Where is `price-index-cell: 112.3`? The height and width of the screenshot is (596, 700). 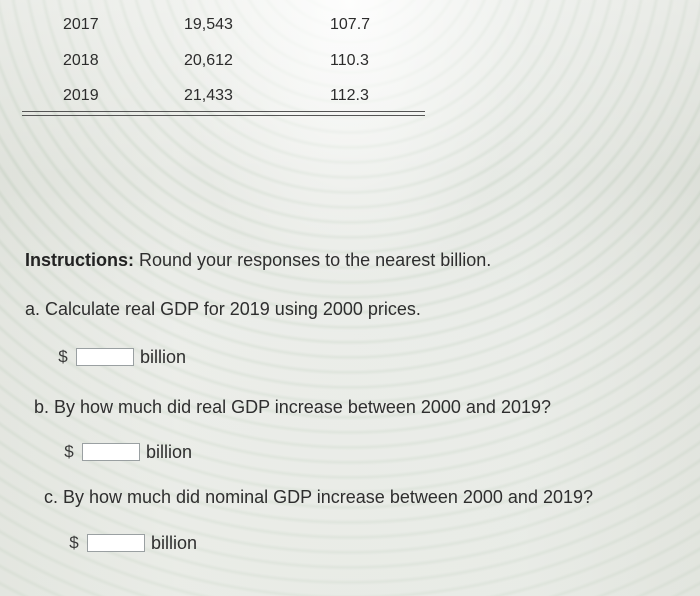 price-index-cell: 112.3 is located at coordinates (349, 95).